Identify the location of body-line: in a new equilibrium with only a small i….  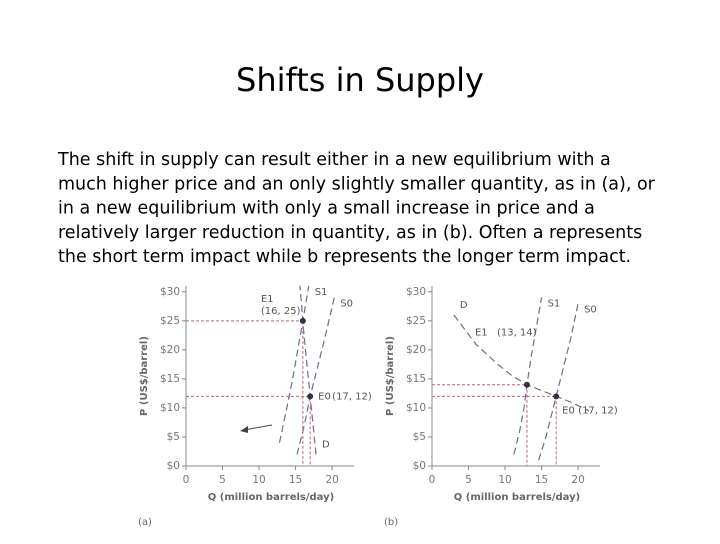
(326, 209).